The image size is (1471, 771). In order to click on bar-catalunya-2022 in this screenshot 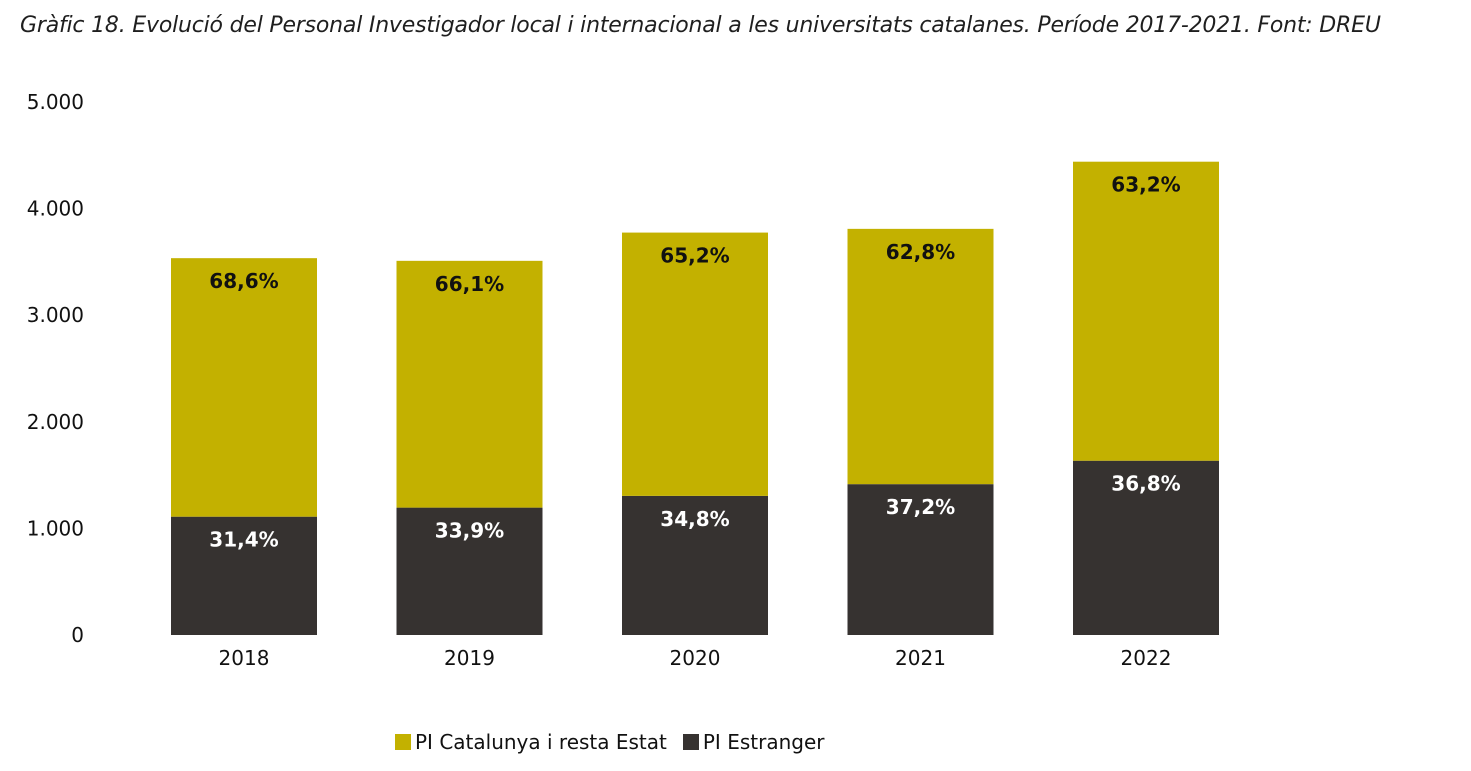, I will do `click(1146, 311)`.